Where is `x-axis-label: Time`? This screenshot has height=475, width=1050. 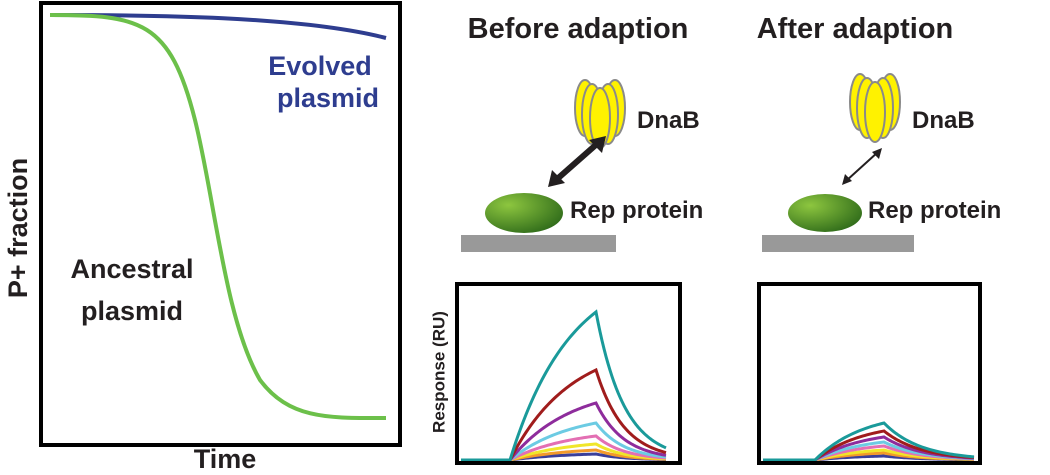
x-axis-label: Time is located at coordinates (225, 459).